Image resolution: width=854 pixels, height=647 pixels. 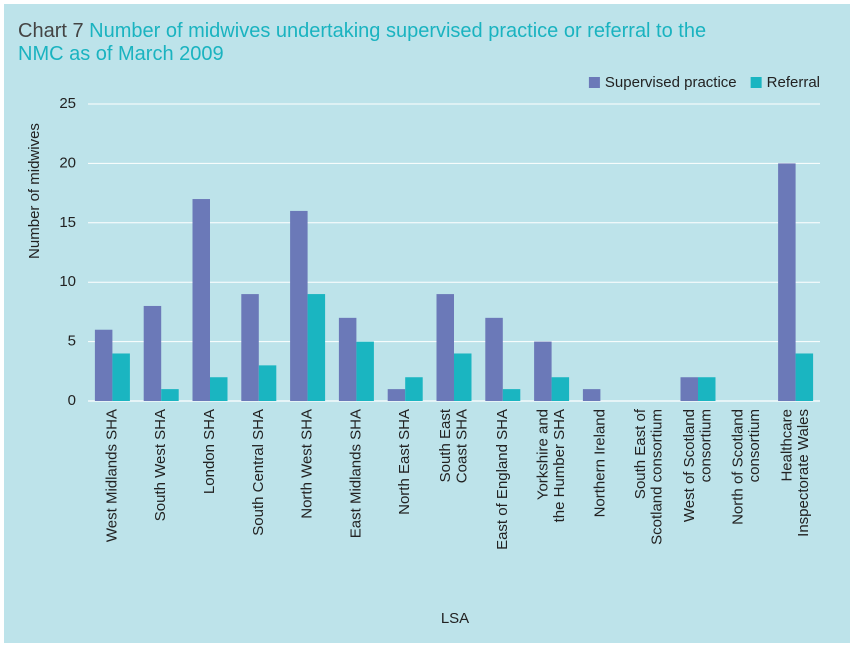 I want to click on x-tick-label: London SHA, so click(x=209, y=451).